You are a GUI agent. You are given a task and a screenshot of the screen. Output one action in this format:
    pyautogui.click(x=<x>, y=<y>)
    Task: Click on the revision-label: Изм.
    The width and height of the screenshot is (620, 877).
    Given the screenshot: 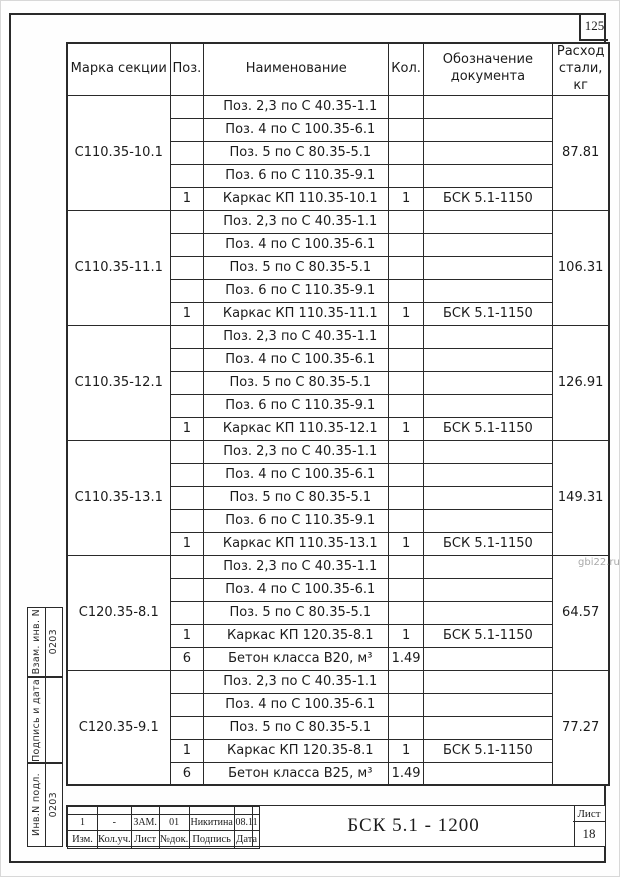 What is the action you would take?
    pyautogui.click(x=82, y=839)
    